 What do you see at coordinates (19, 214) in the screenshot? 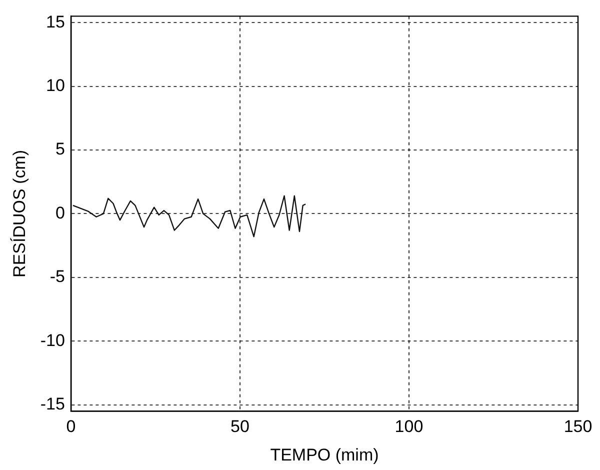
I see `y-axis-title: RESÍDUOS (cm)` at bounding box center [19, 214].